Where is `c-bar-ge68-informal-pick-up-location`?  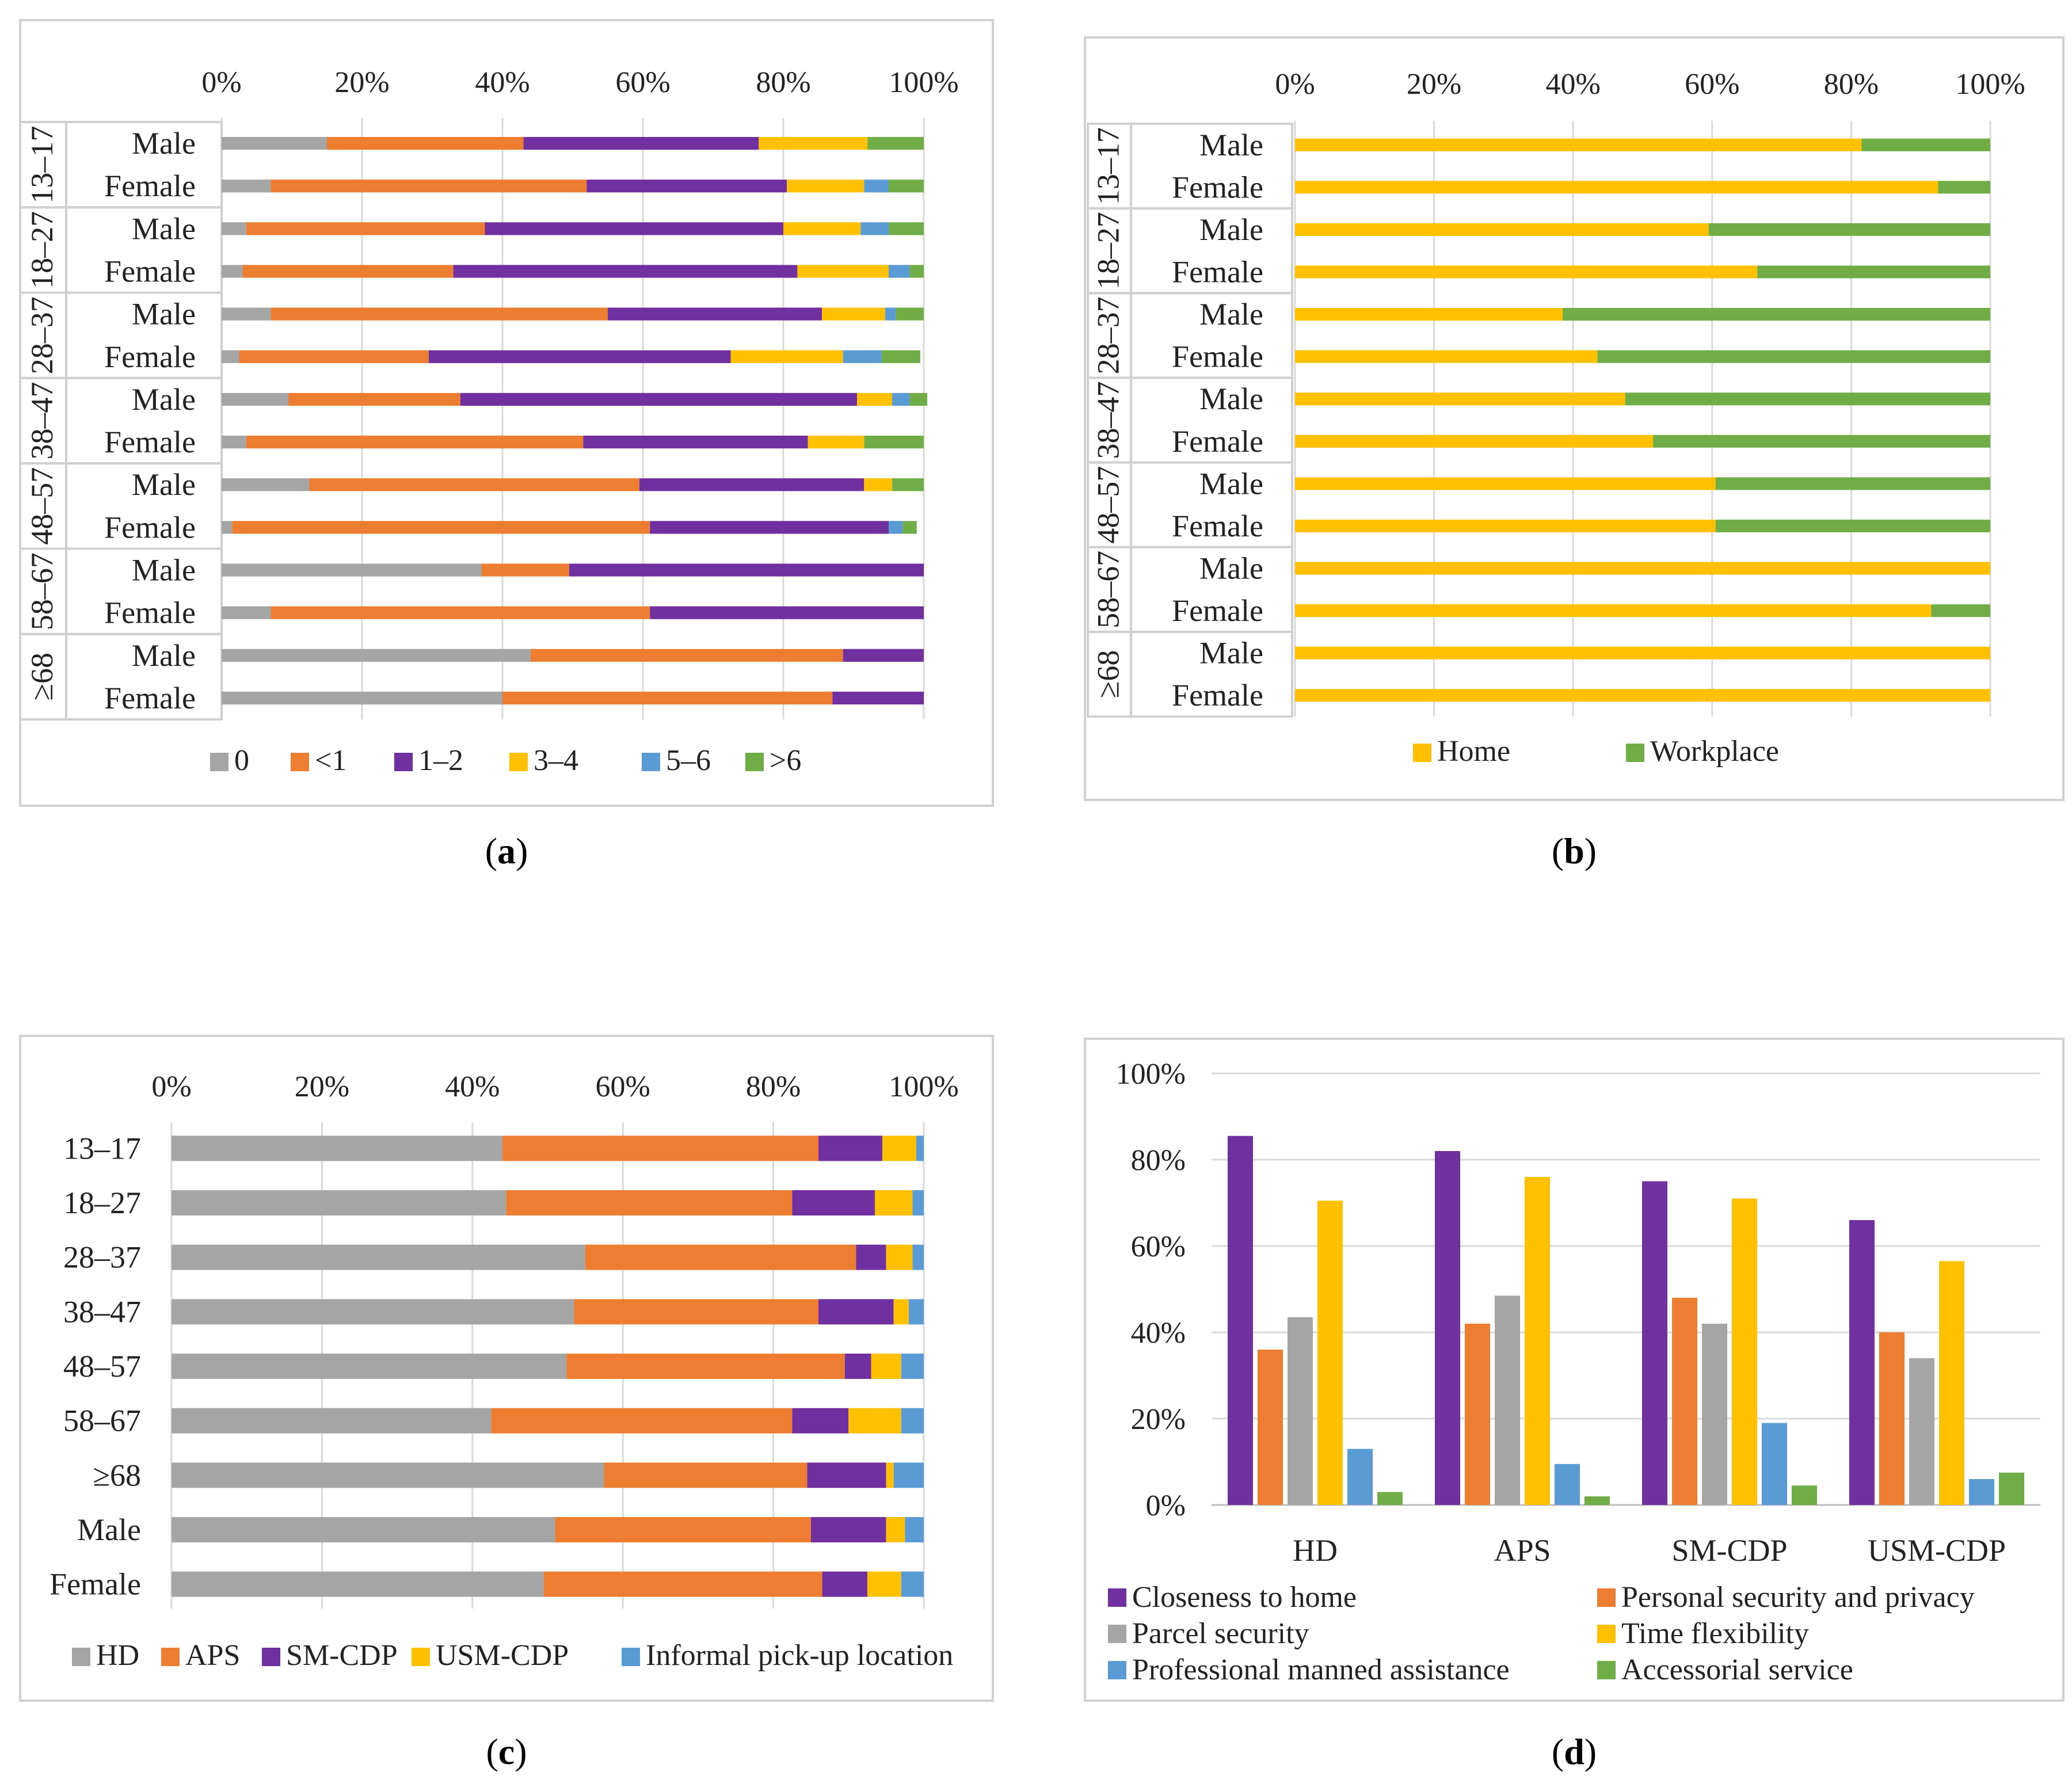
c-bar-ge68-informal-pick-up-location is located at coordinates (909, 1475).